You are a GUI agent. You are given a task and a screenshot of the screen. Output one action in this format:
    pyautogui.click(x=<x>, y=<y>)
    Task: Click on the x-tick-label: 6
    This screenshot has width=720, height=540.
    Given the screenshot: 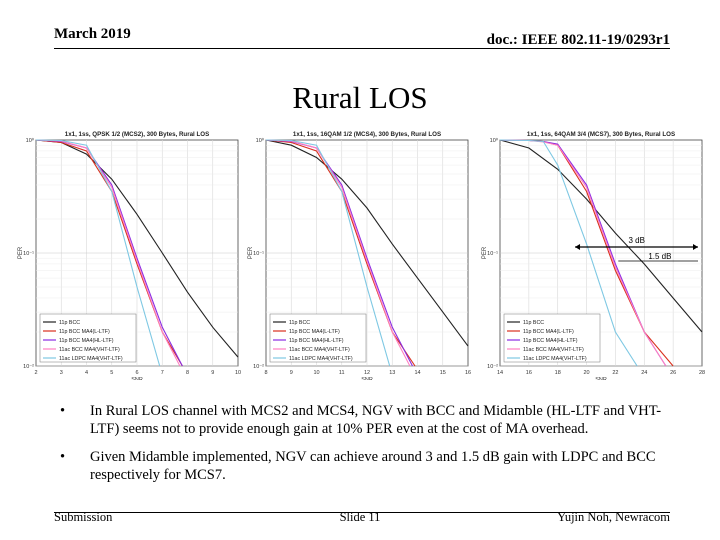 What is the action you would take?
    pyautogui.click(x=136, y=373)
    